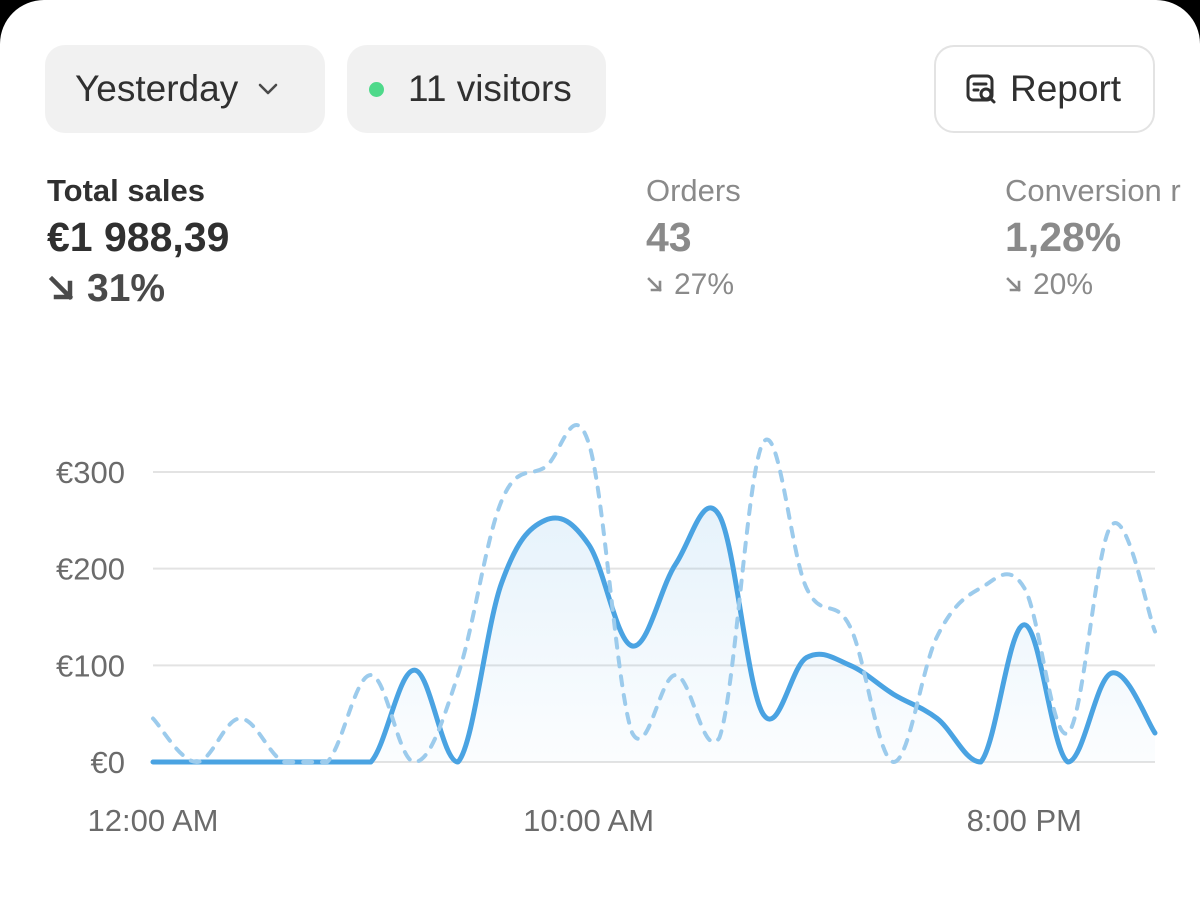 This screenshot has height=900, width=1200. What do you see at coordinates (693, 190) in the screenshot?
I see `metric-label: Orders` at bounding box center [693, 190].